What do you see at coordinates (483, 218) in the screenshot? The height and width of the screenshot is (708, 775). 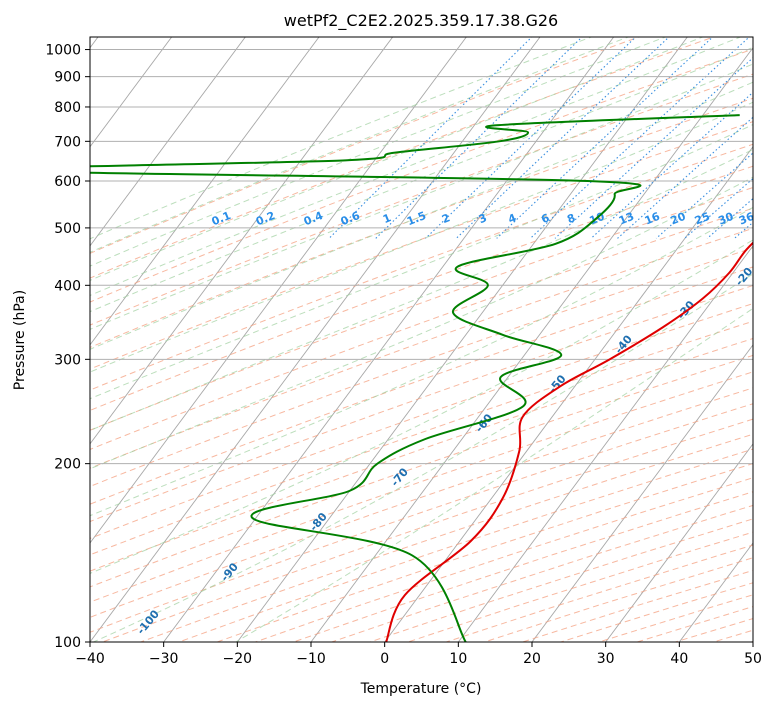 I see `mixing-ratio-label: 3` at bounding box center [483, 218].